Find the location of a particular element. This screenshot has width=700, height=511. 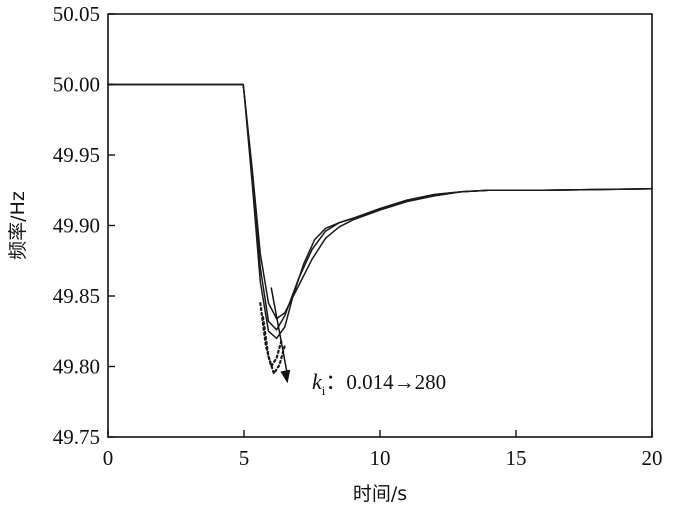

x-tick-label: 0 is located at coordinates (108, 458).